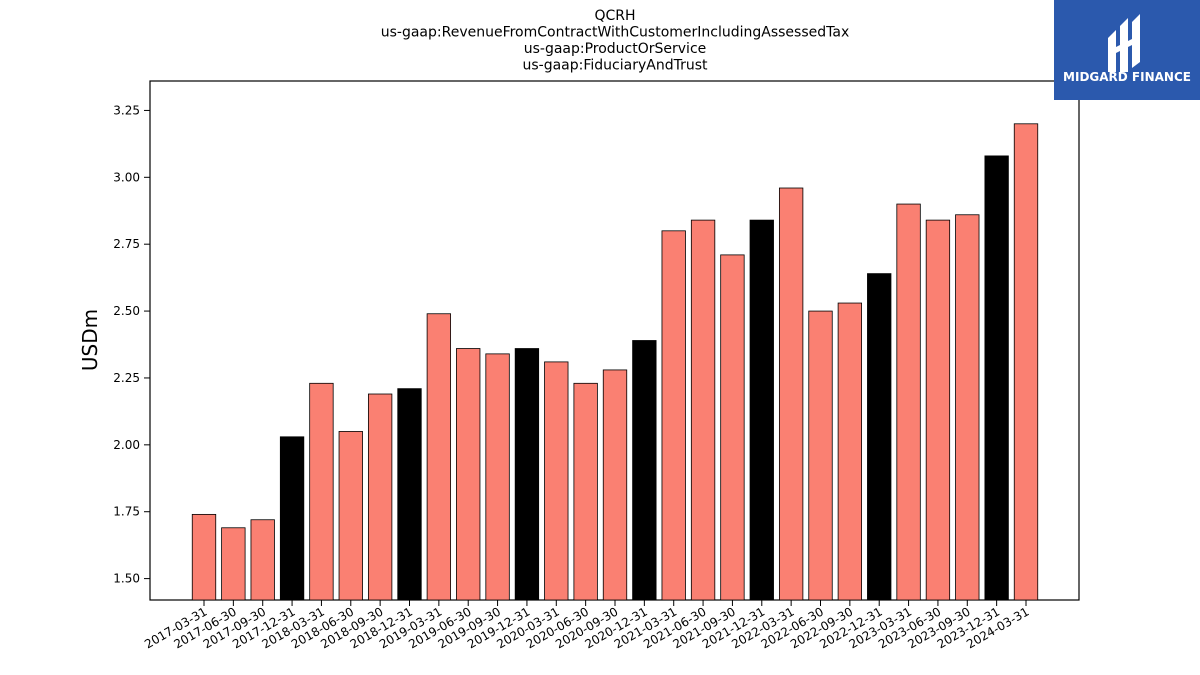 This screenshot has width=1200, height=675. Describe the element at coordinates (1127, 77) in the screenshot. I see `logo-text: MIDGARD FINANCE` at that location.